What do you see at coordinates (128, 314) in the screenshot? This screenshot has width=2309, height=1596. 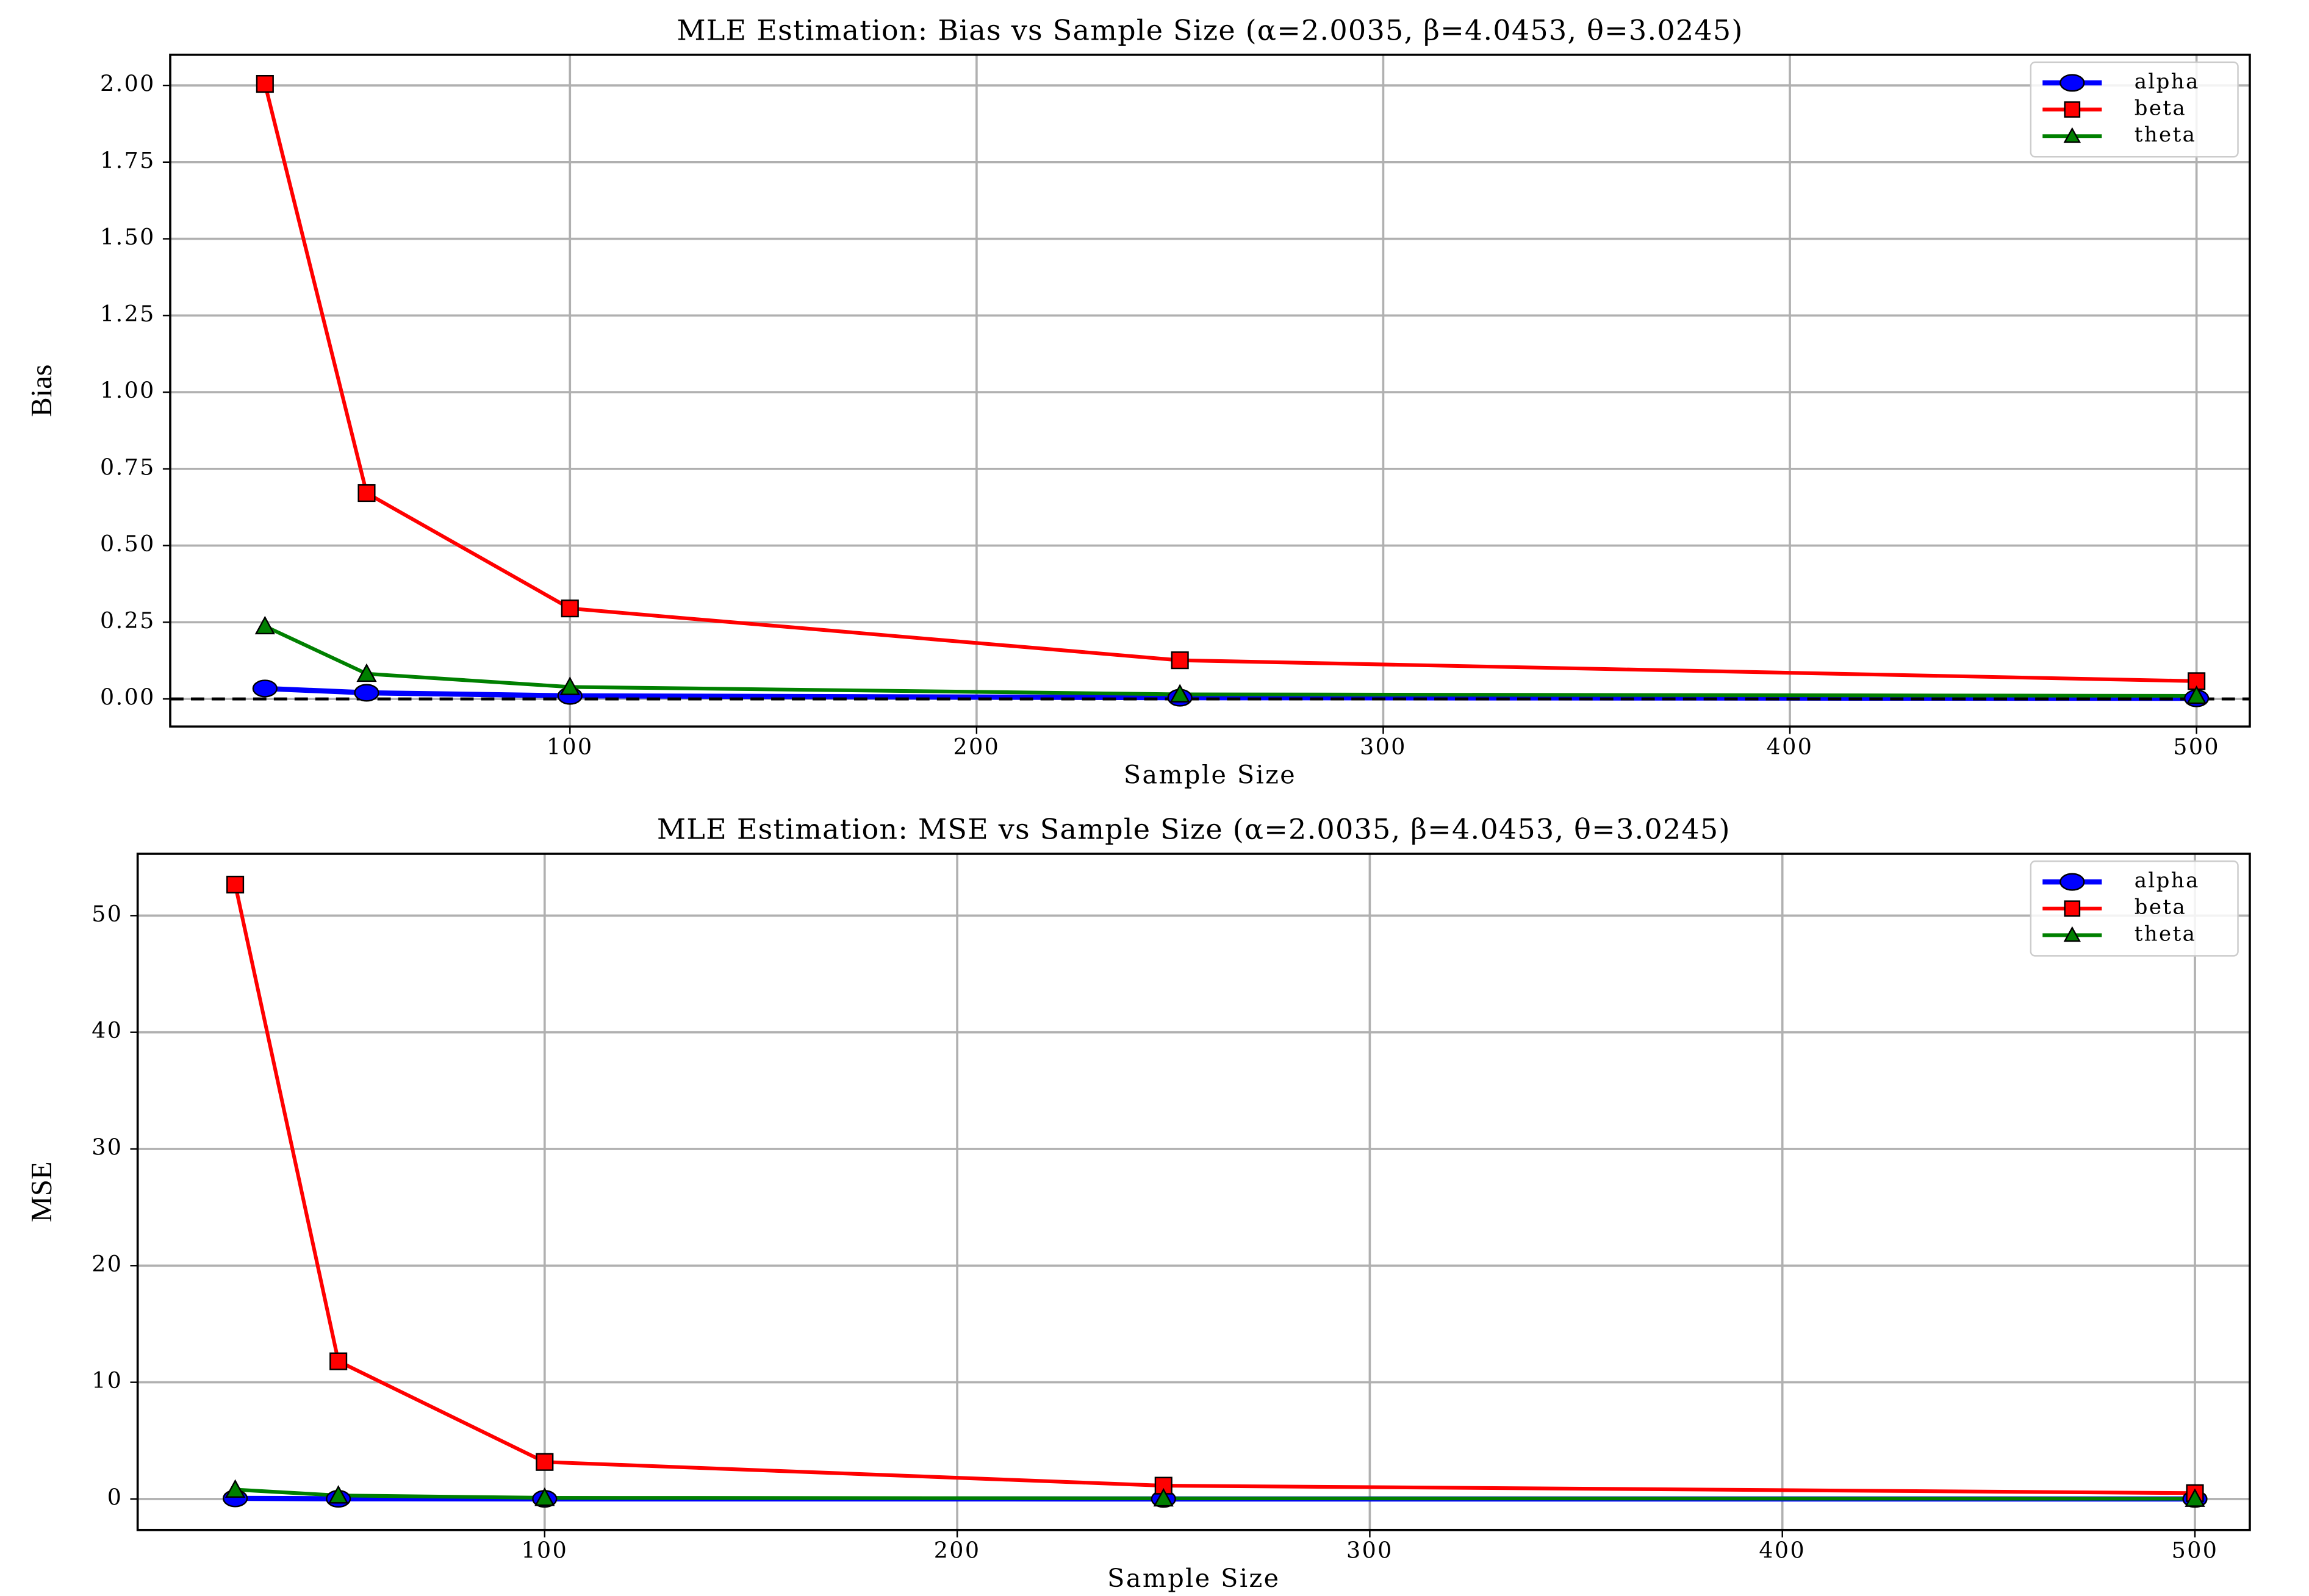 I see `y-tick-label: 1.25` at bounding box center [128, 314].